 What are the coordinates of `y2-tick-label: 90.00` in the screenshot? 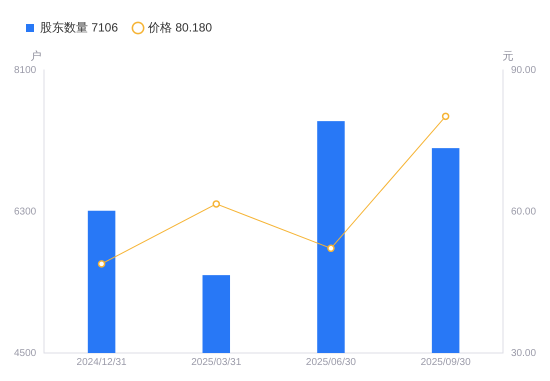 It's located at (523, 70).